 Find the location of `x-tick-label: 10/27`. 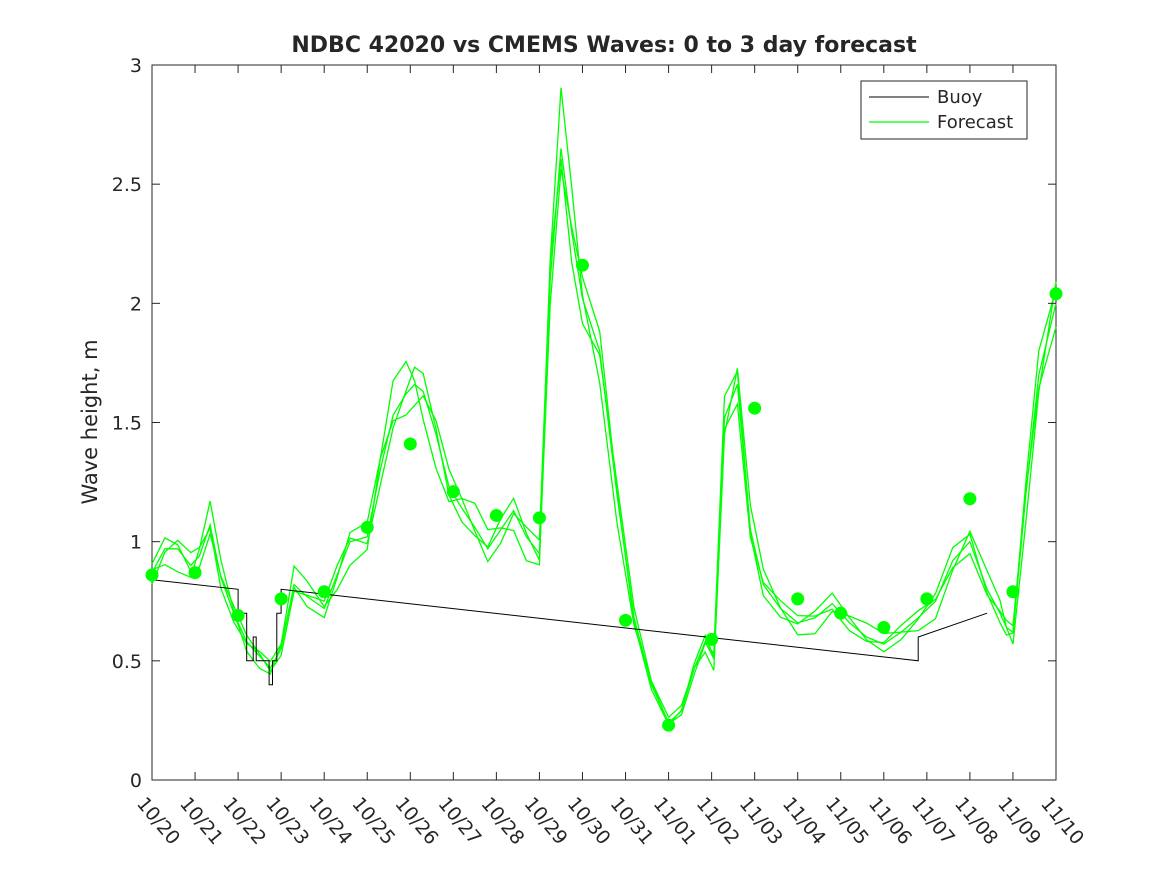

x-tick-label: 10/27 is located at coordinates (460, 821).